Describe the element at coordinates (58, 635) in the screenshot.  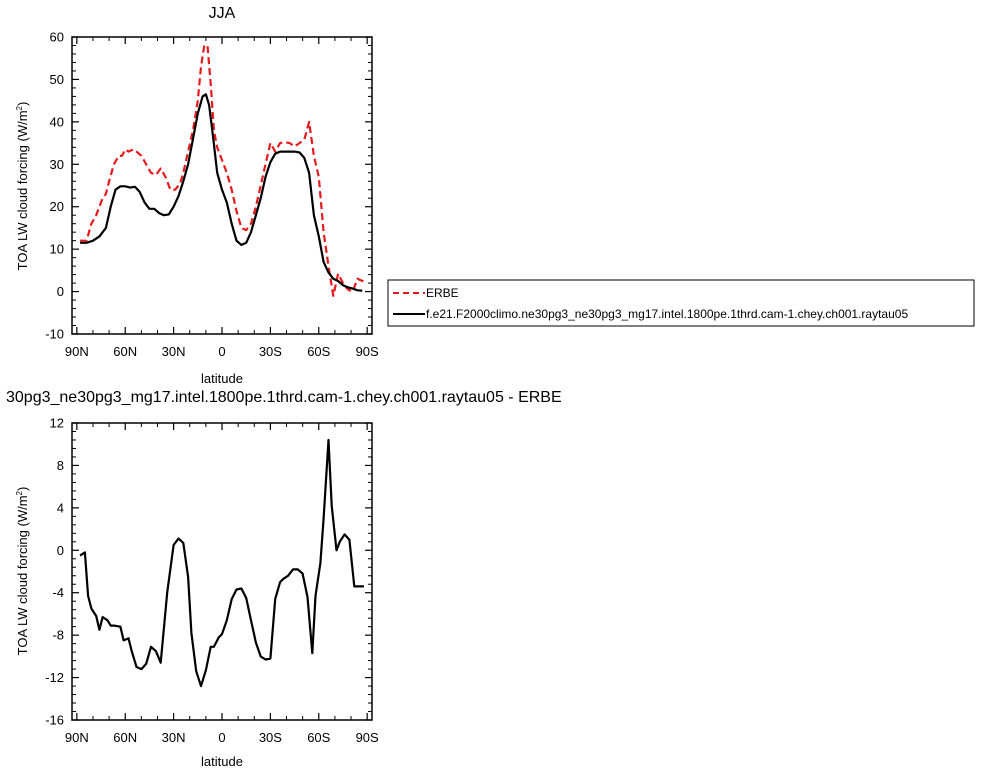
I see `bottom-y-tick-label: -8` at that location.